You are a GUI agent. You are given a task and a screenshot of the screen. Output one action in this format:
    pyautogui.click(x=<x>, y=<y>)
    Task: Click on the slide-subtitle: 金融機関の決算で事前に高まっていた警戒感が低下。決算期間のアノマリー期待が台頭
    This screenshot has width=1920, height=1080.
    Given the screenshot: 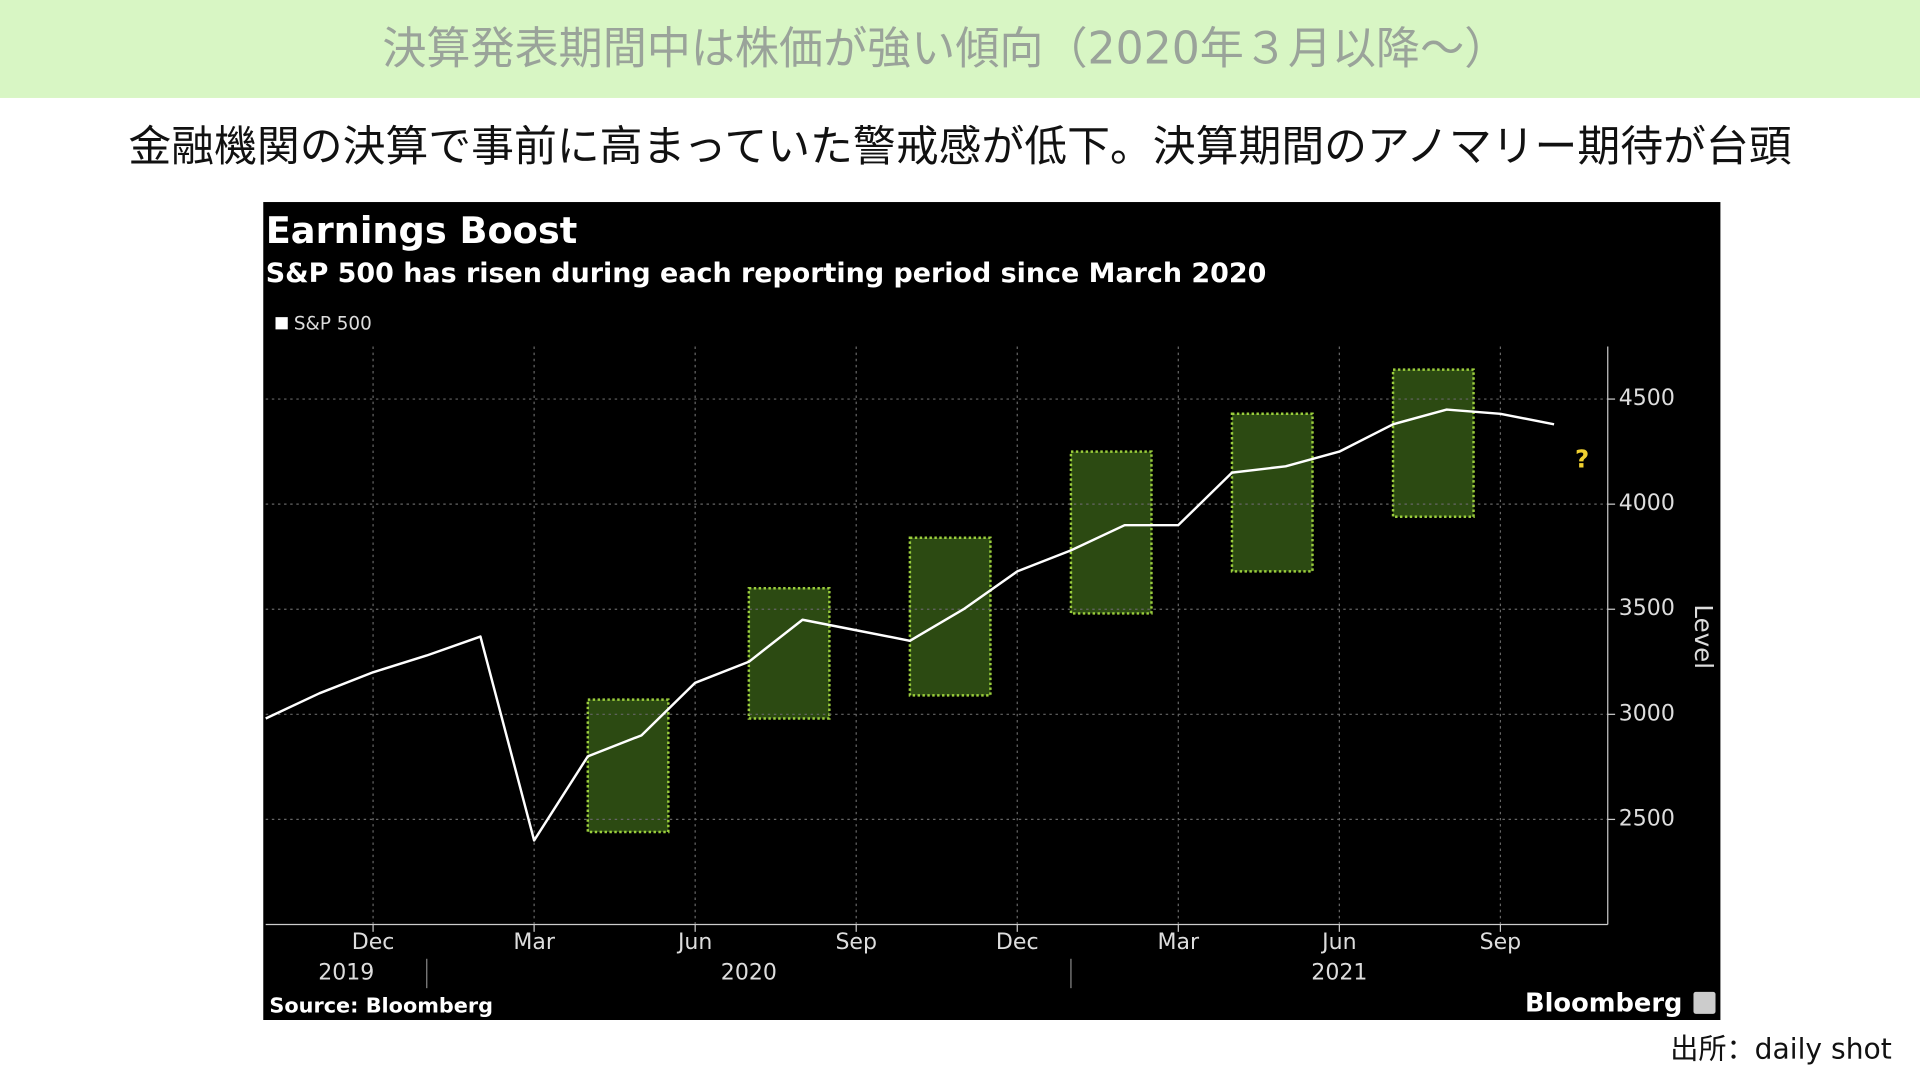 What is the action you would take?
    pyautogui.click(x=959, y=147)
    